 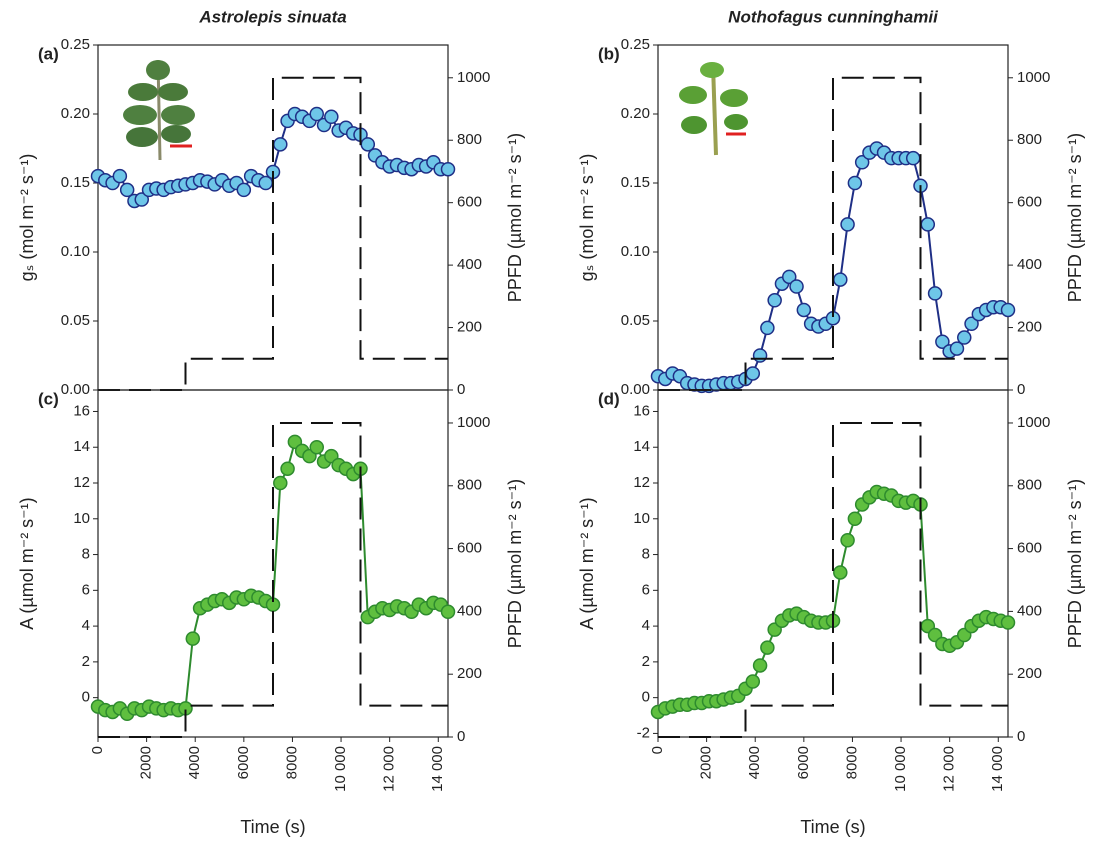 I want to click on chart-title: Nothofagus cunninghamii, so click(x=833, y=16).